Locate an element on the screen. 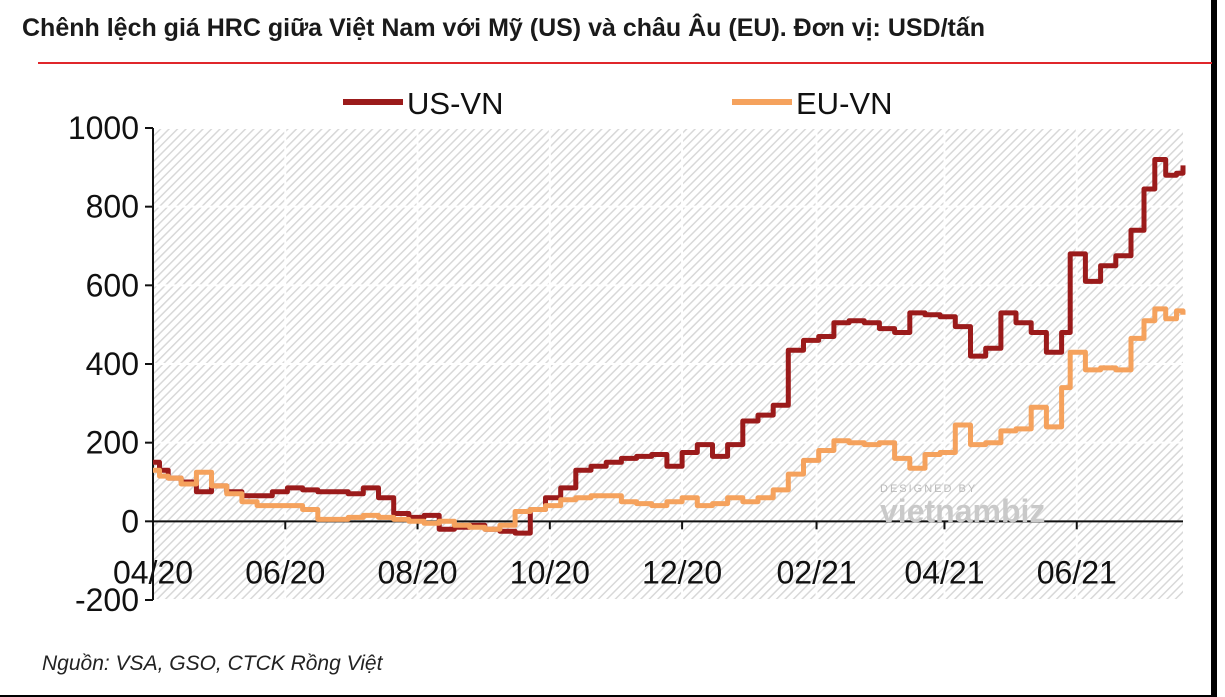  x-tick-label: 06/21 is located at coordinates (1077, 572).